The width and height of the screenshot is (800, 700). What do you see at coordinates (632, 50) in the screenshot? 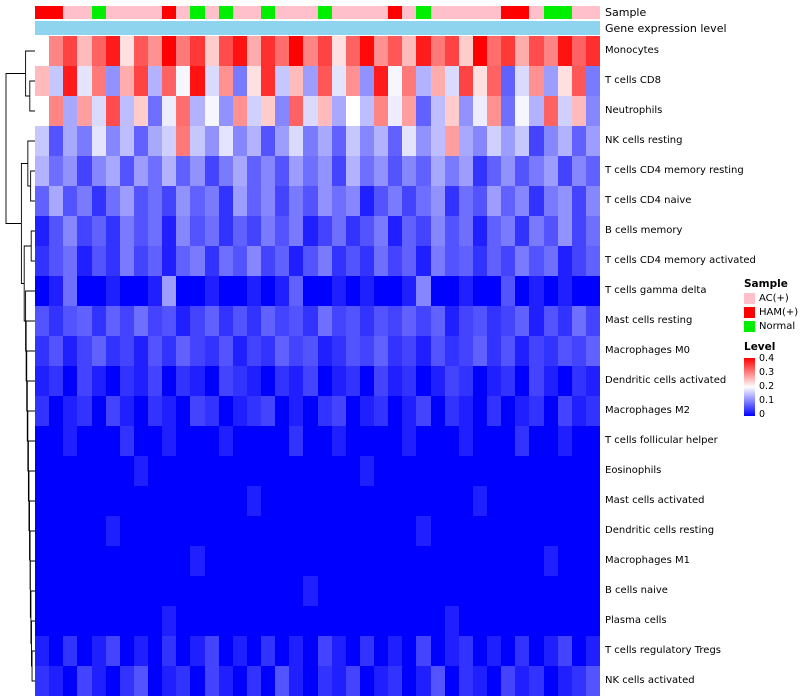
I see `row-label: Monocytes` at bounding box center [632, 50].